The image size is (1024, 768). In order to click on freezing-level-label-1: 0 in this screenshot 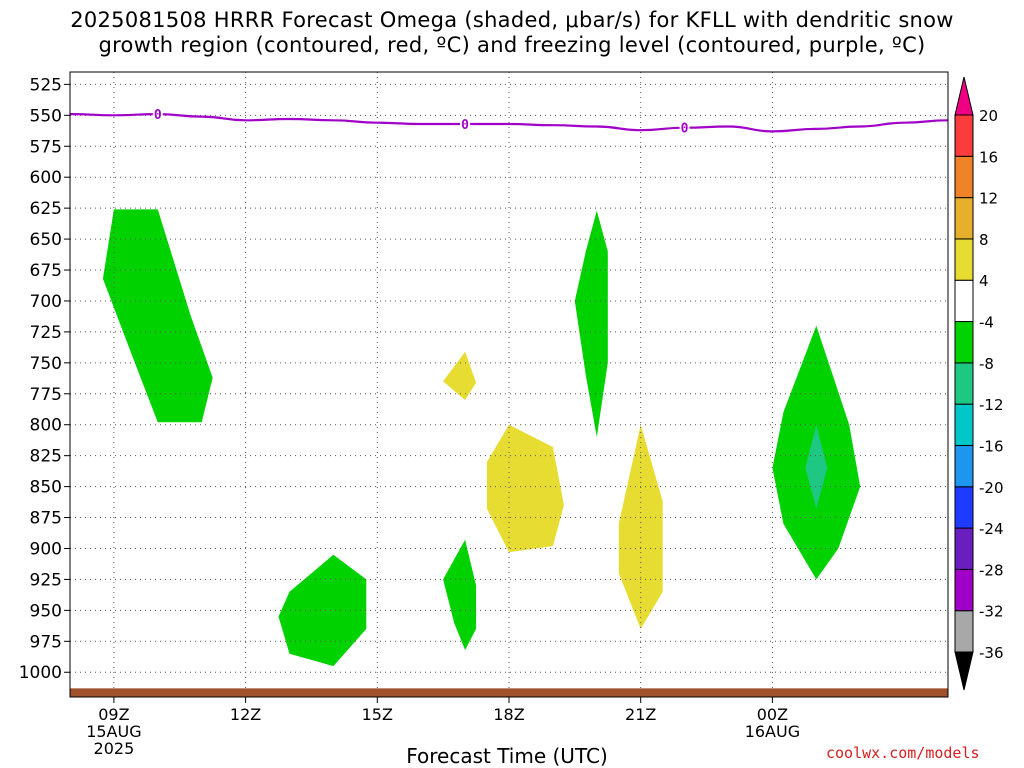, I will do `click(158, 115)`.